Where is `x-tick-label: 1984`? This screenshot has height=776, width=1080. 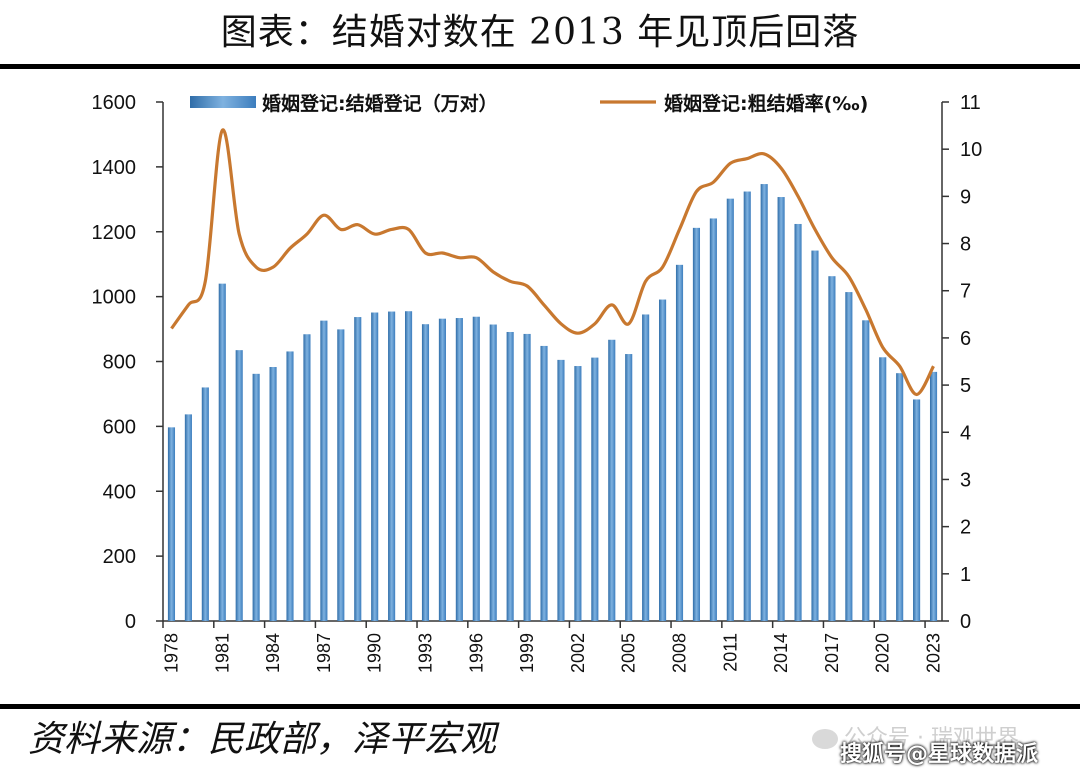 x-tick-label: 1984 is located at coordinates (273, 653).